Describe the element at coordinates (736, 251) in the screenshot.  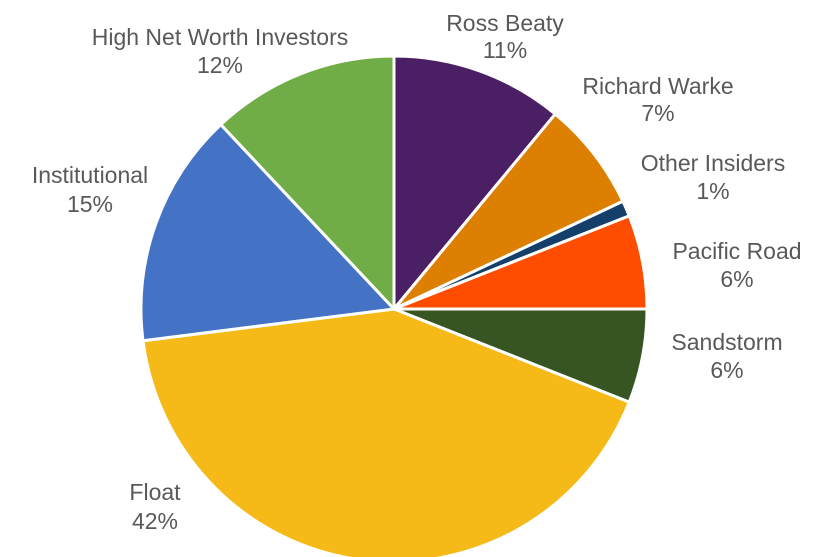
I see `slice-label-pacific-road: Pacific Road` at that location.